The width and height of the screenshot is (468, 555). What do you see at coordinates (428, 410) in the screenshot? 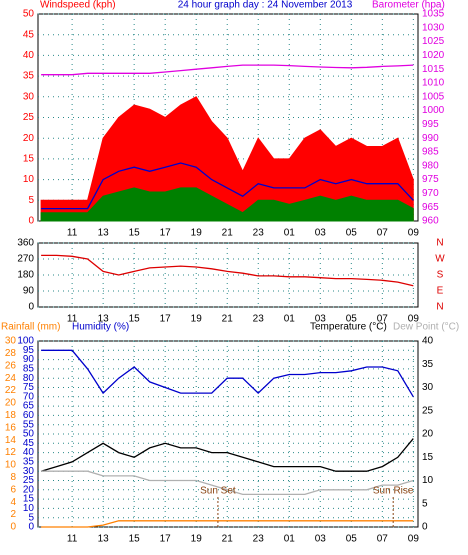
I see `y2-tick-label: 25` at bounding box center [428, 410].